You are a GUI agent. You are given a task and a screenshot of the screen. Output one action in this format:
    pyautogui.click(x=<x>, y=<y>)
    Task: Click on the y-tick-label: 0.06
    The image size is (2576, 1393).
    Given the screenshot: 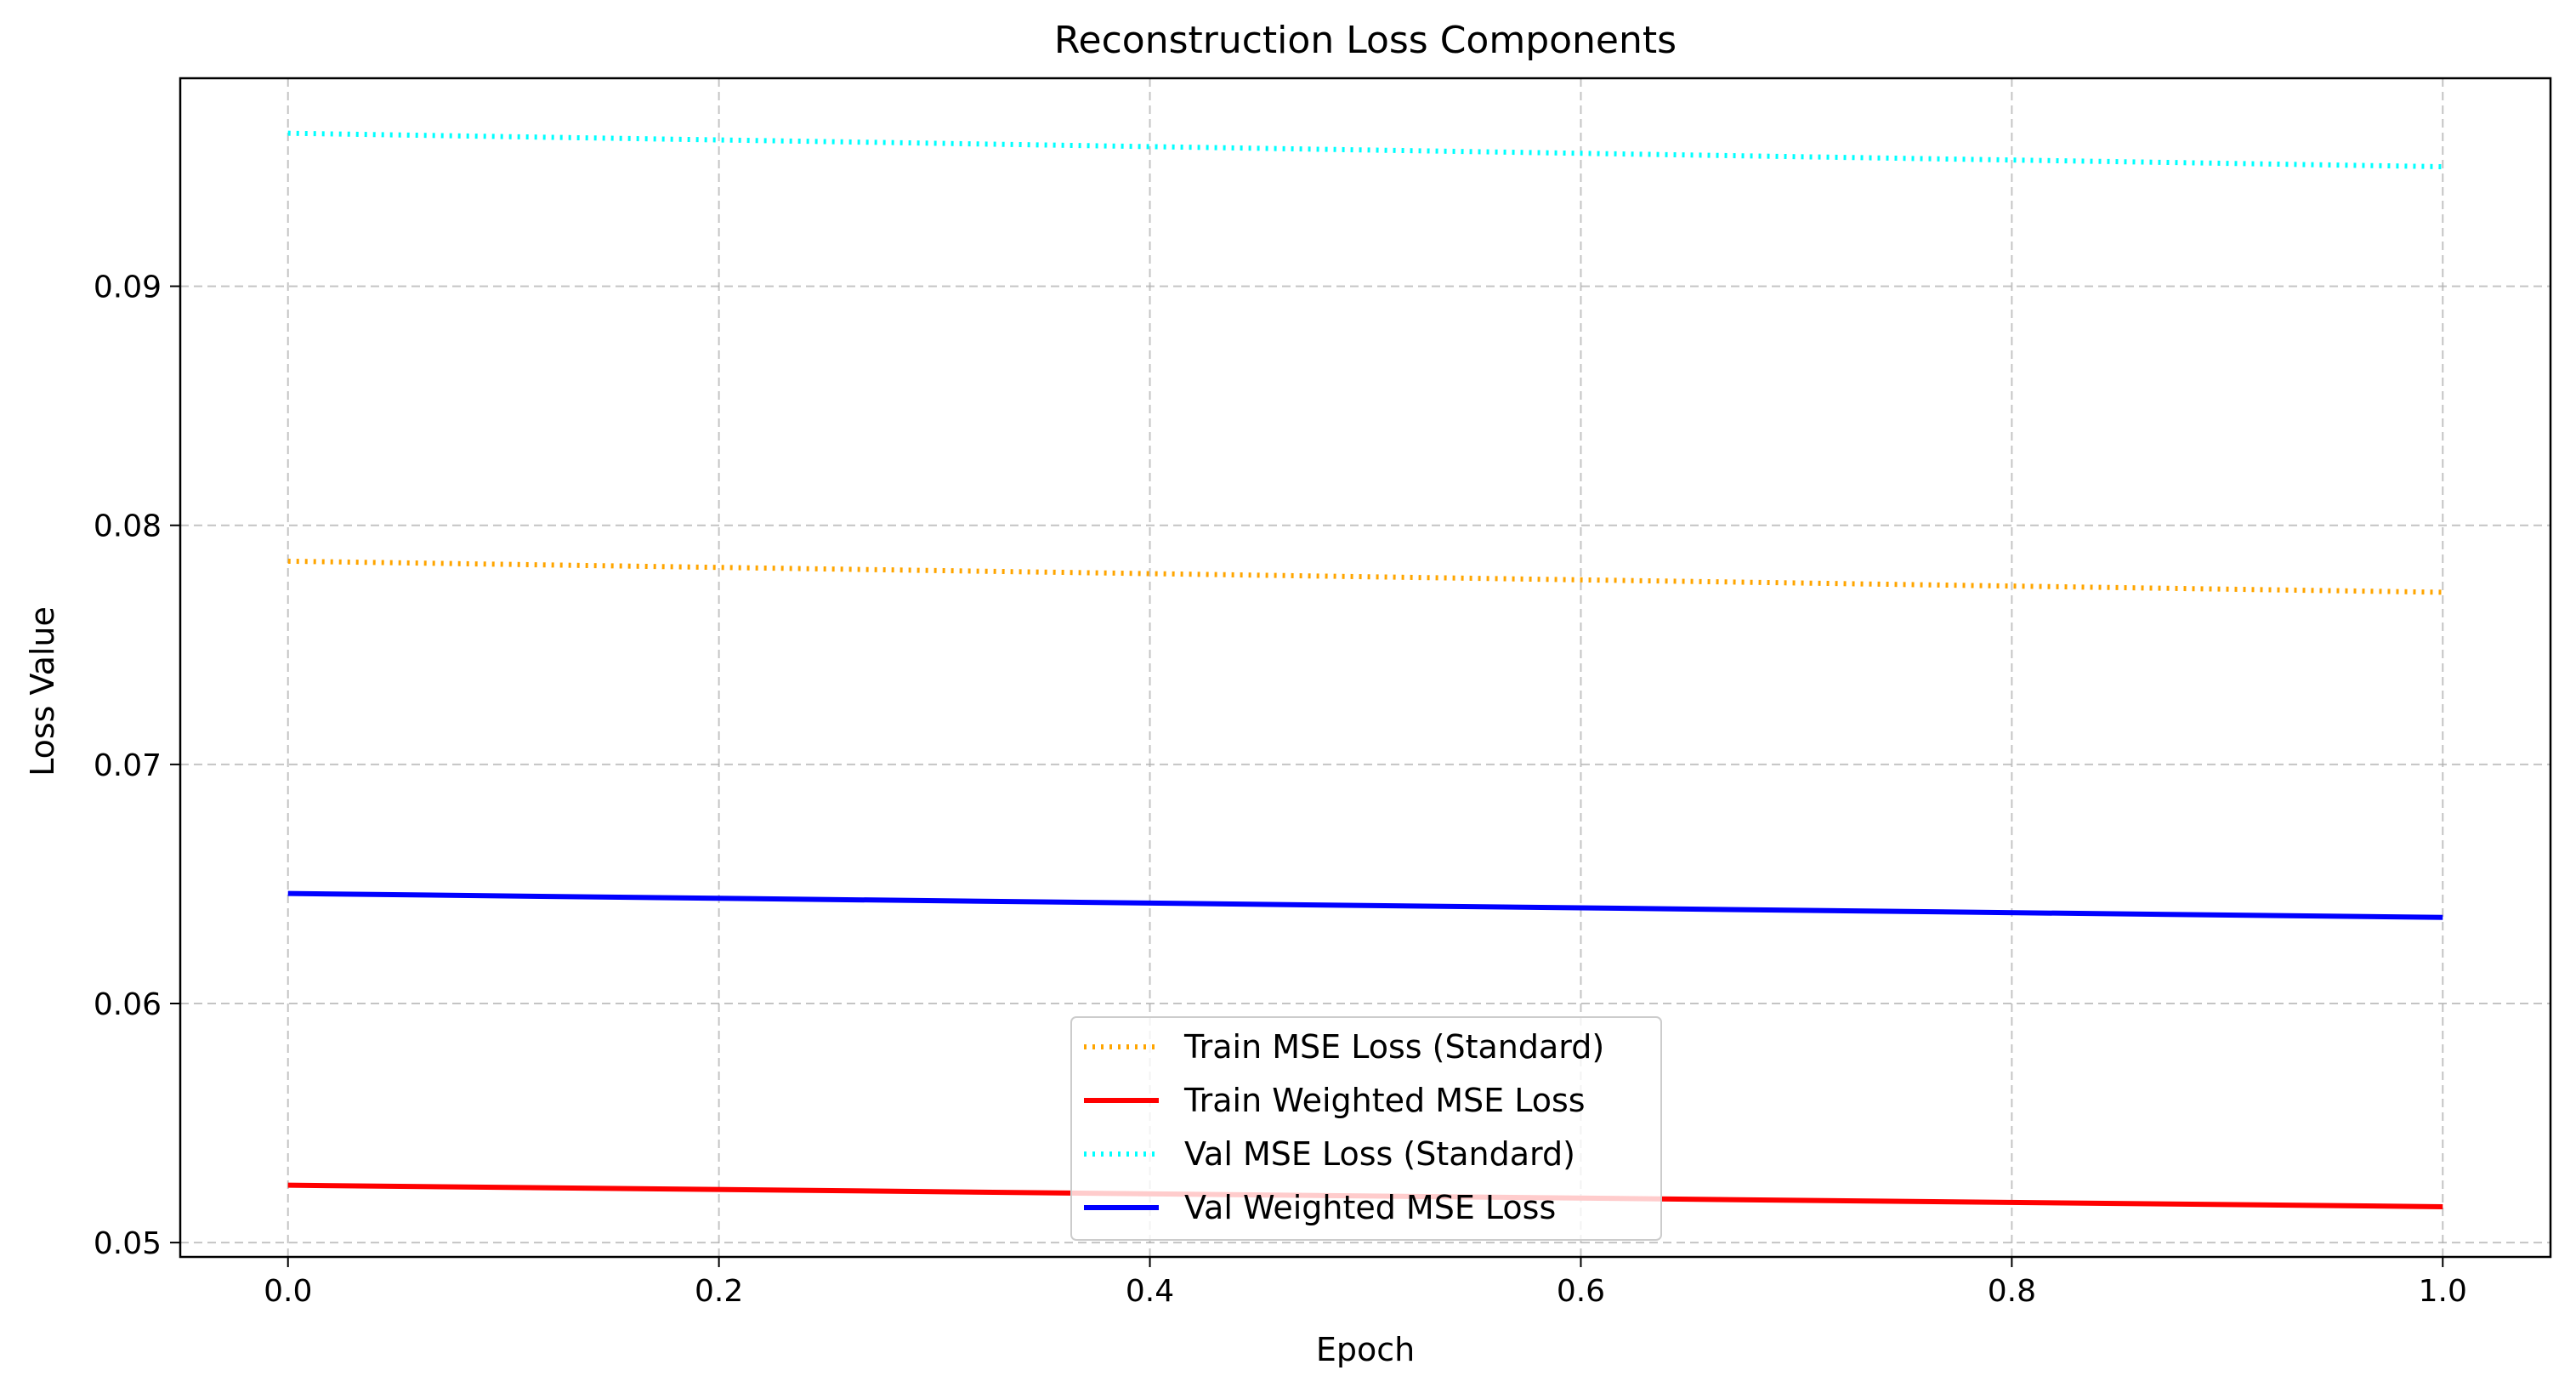 What is the action you would take?
    pyautogui.click(x=128, y=1004)
    